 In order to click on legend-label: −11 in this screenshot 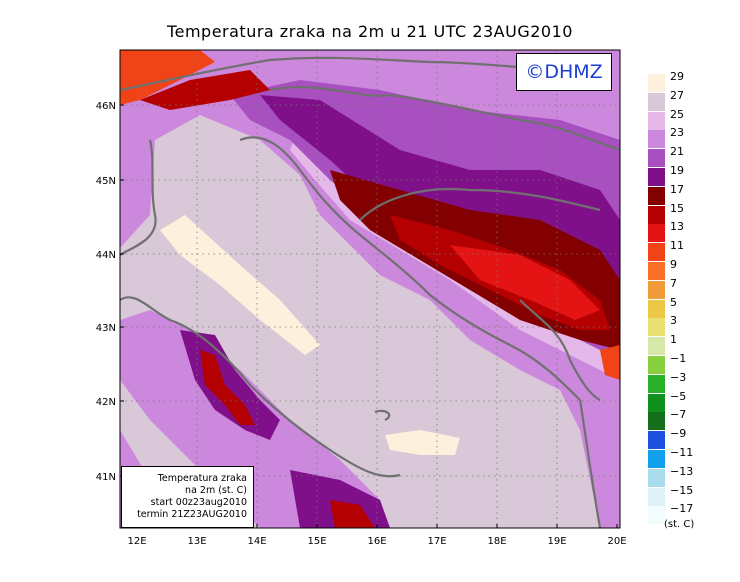, I will do `click(682, 452)`.